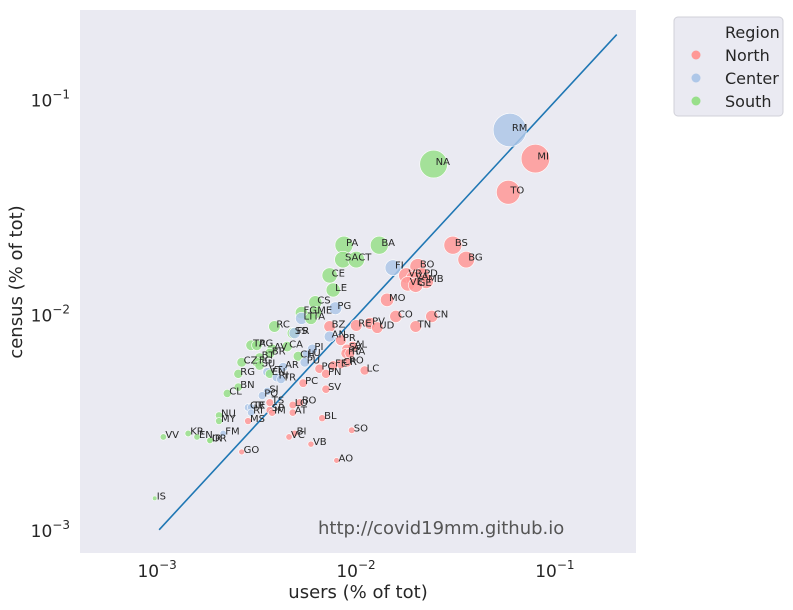  Describe the element at coordinates (728, 66) in the screenshot. I see `legend-box` at that location.